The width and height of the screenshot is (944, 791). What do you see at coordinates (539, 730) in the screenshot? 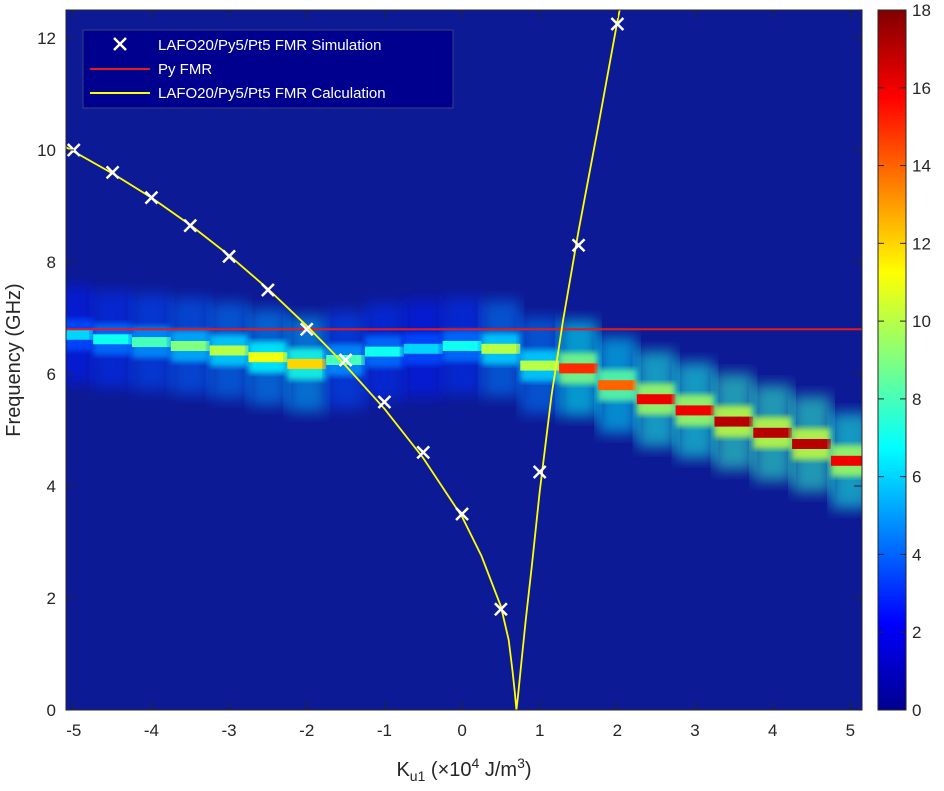
I see `x-tick-label: 1` at bounding box center [539, 730].